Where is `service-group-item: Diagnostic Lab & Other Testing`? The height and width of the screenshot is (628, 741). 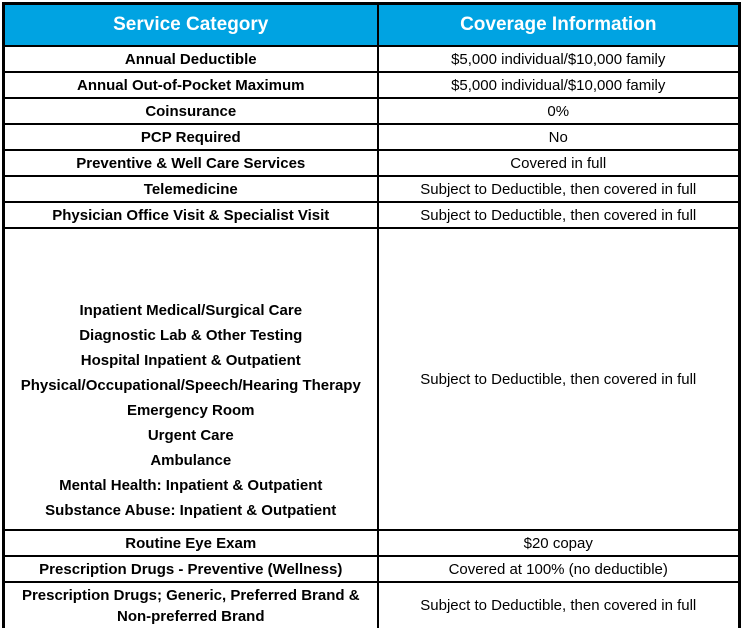 service-group-item: Diagnostic Lab & Other Testing is located at coordinates (191, 335).